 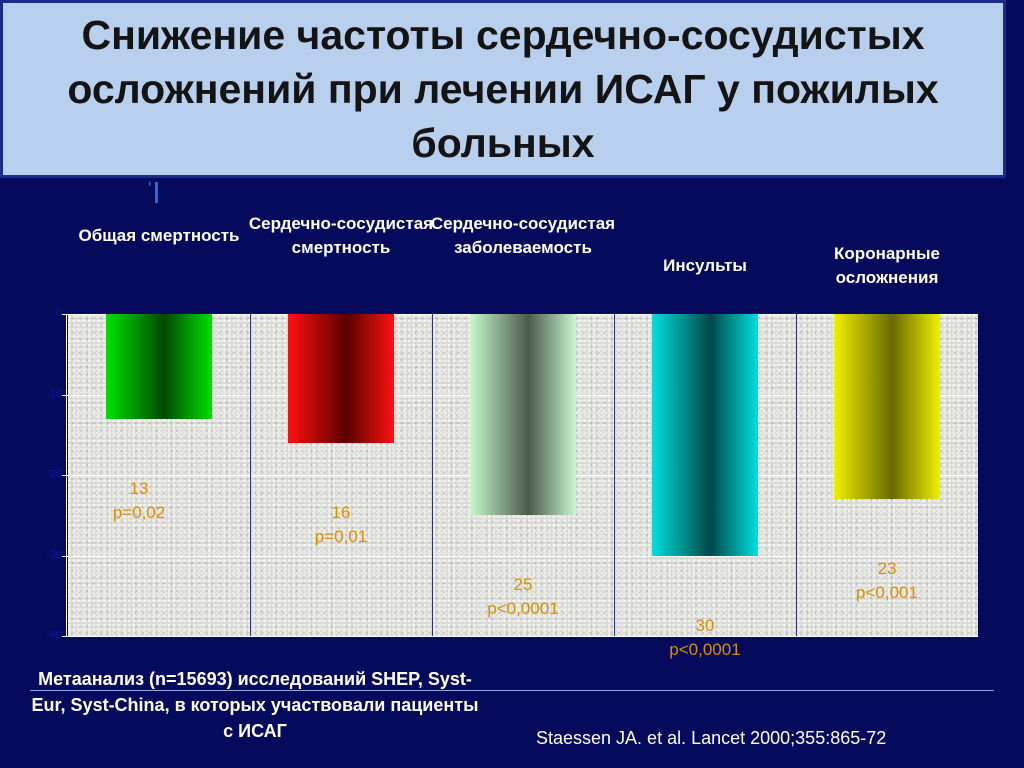 I want to click on category-label: Коронарные осложнения, so click(x=887, y=265).